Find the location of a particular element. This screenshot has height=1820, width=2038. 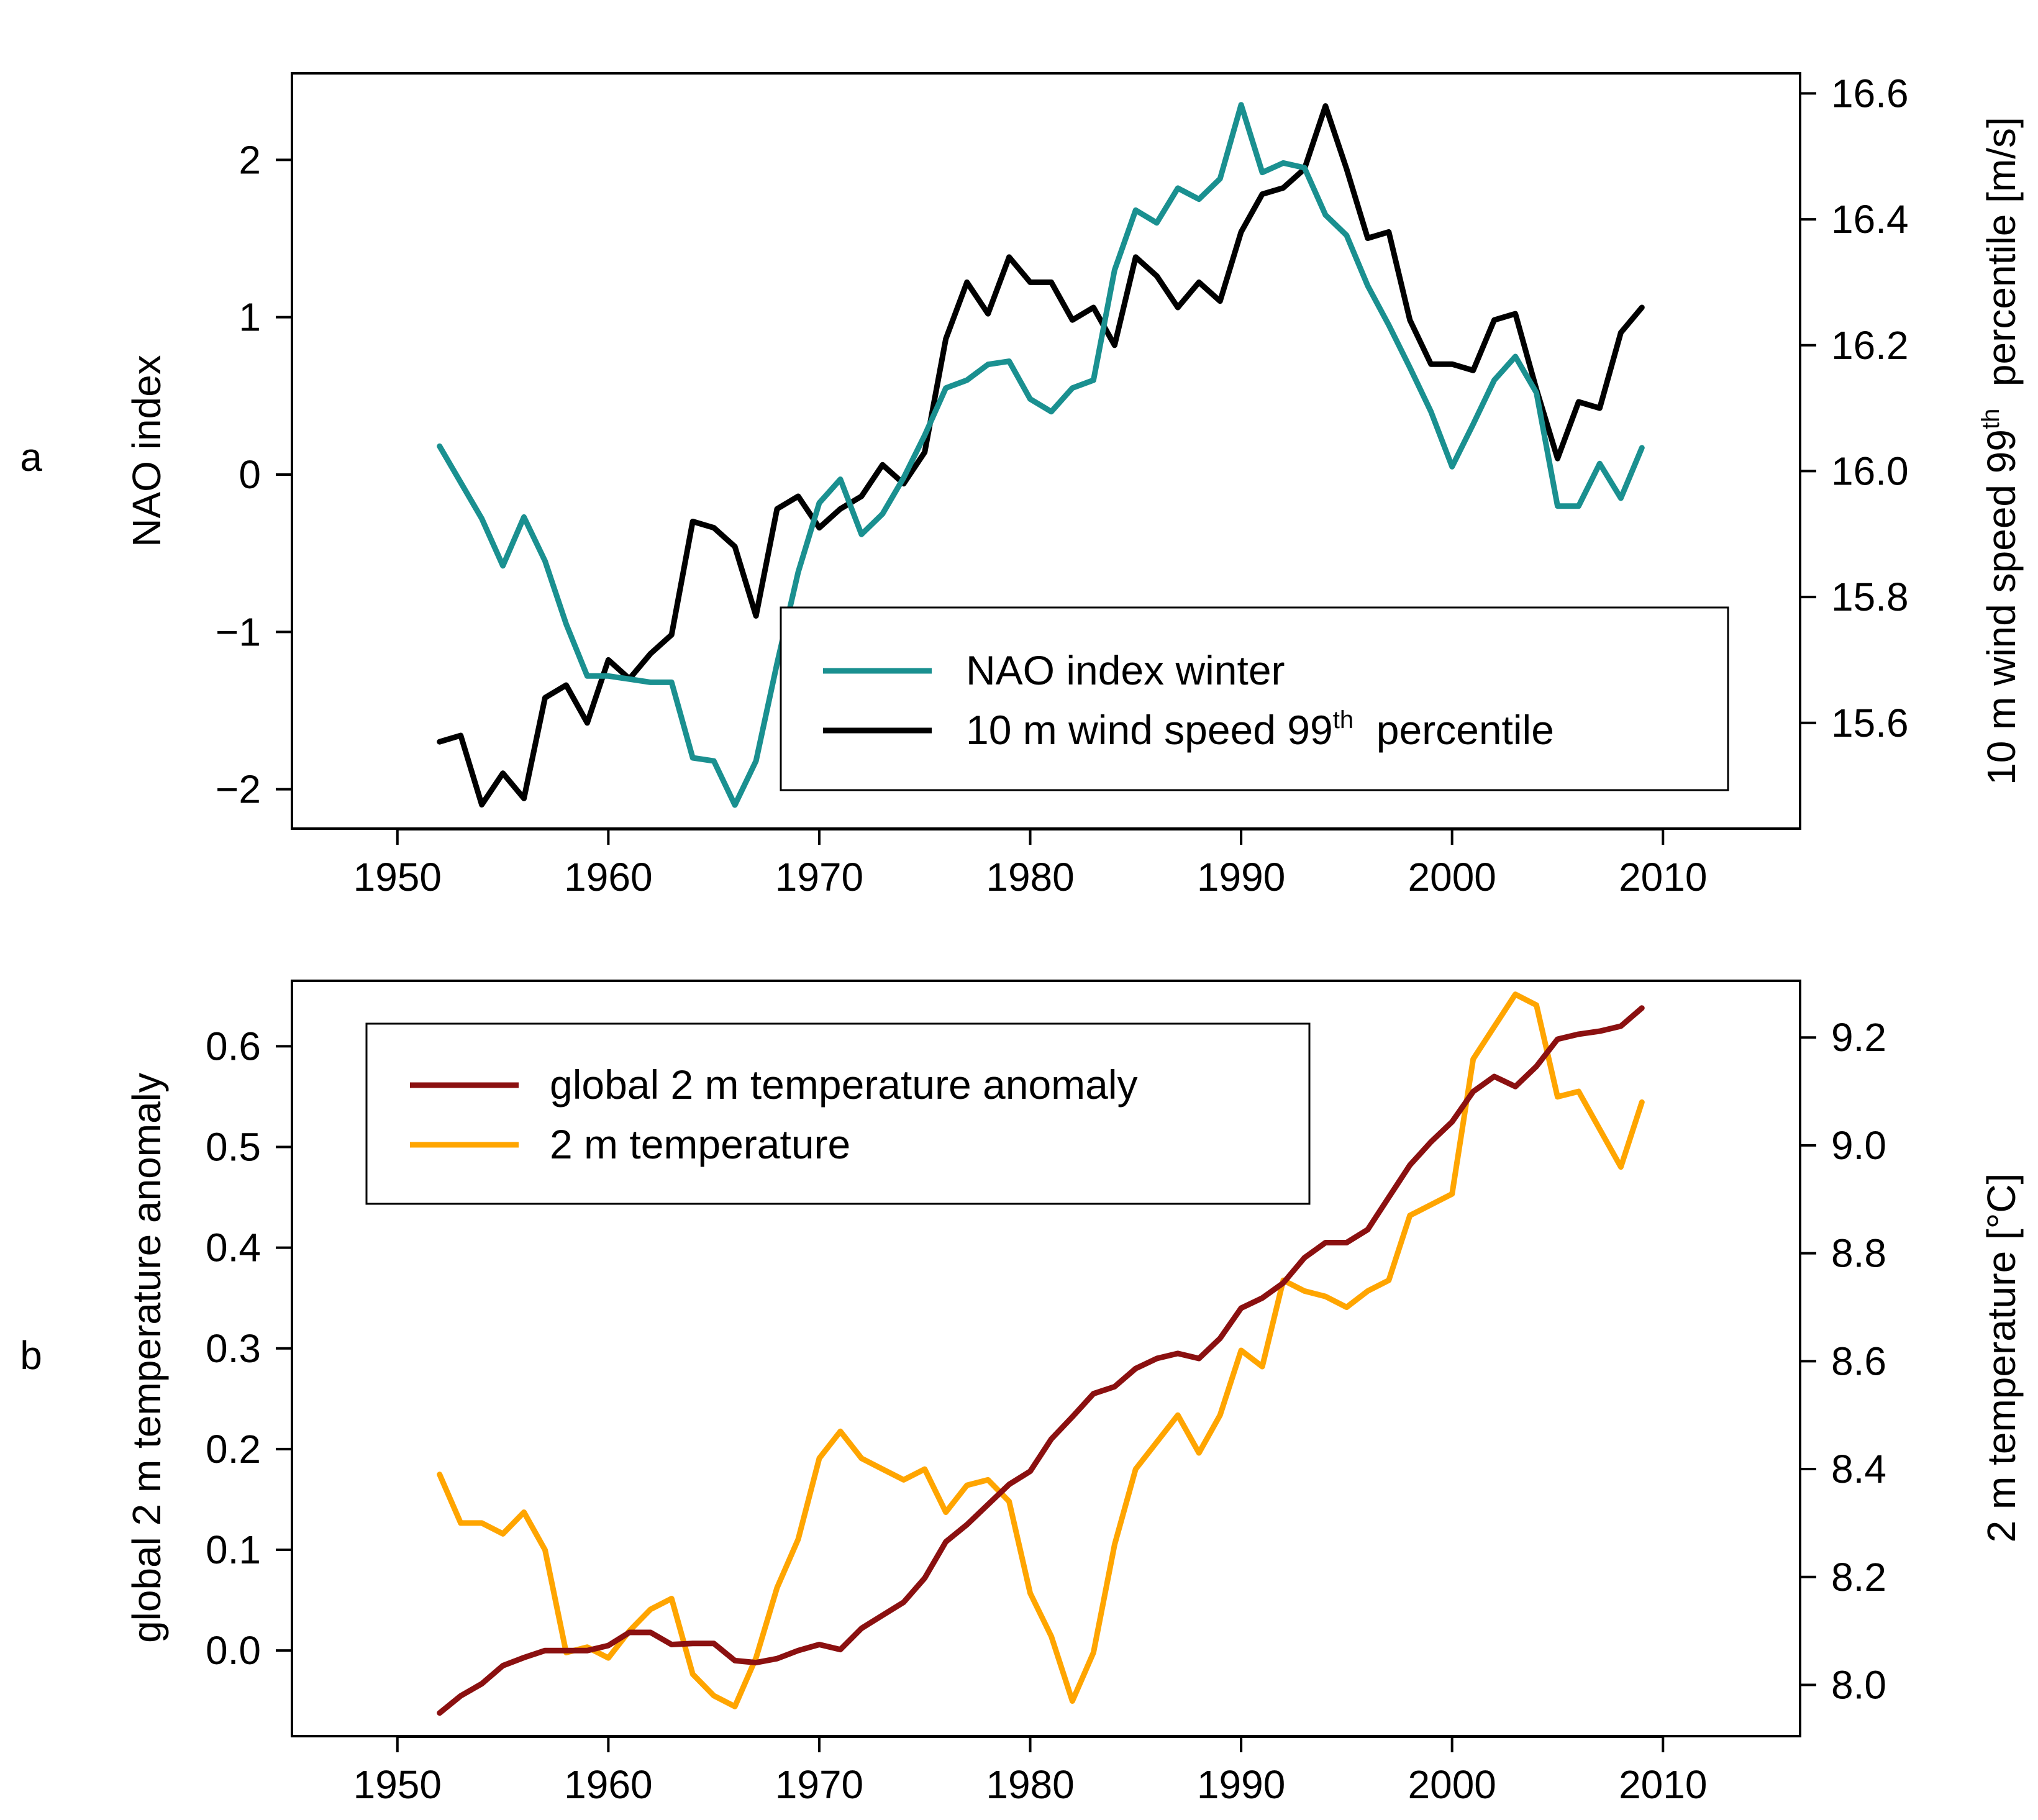

legend-wind-label-main: 10 m wind speed 99 is located at coordinates (1150, 730).